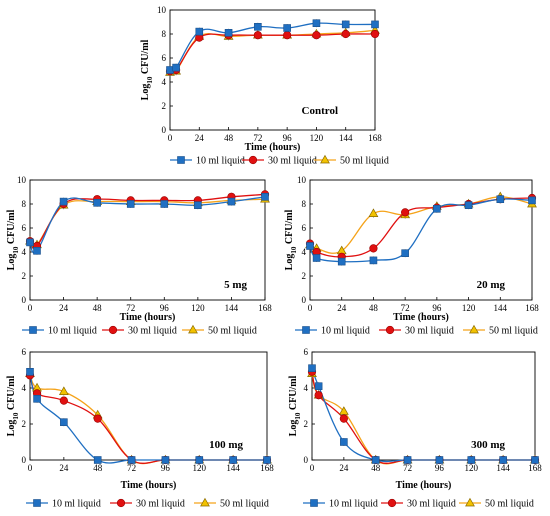 Image resolution: width=550 pixels, height=516 pixels. Describe the element at coordinates (320, 111) in the screenshot. I see `panel-title: Control` at that location.